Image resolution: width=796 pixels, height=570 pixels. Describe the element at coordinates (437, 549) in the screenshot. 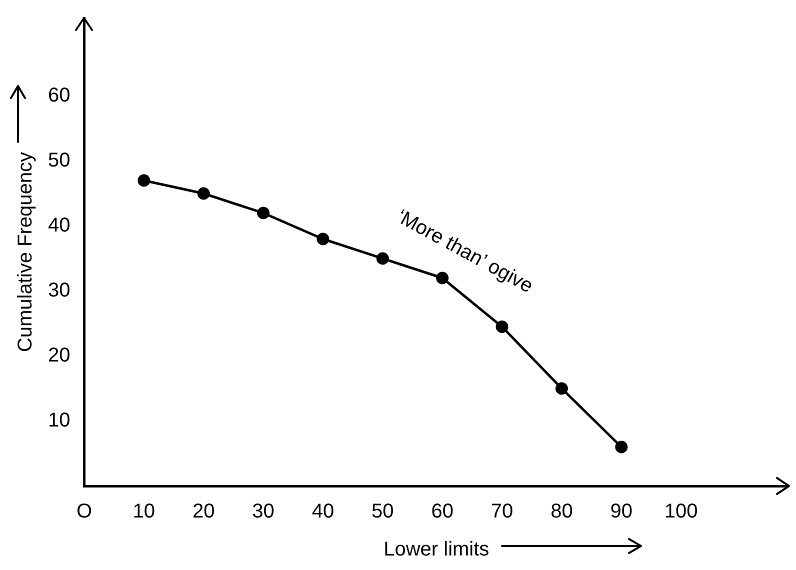

I see `x-axis-title: Lower limits` at that location.